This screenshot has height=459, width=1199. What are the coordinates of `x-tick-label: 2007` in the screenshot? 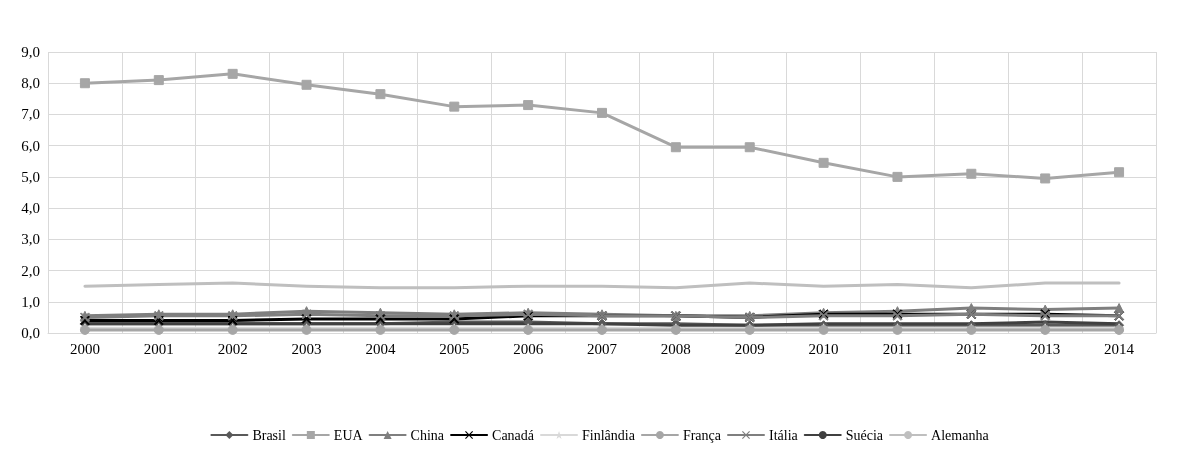 It's located at (602, 348).